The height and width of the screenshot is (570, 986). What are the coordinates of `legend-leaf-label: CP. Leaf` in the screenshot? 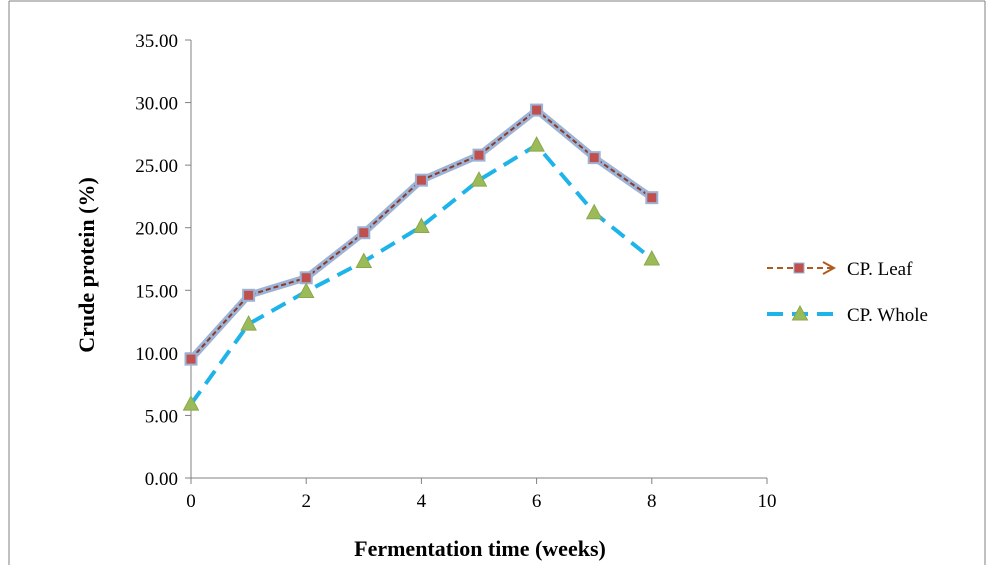 It's located at (880, 269).